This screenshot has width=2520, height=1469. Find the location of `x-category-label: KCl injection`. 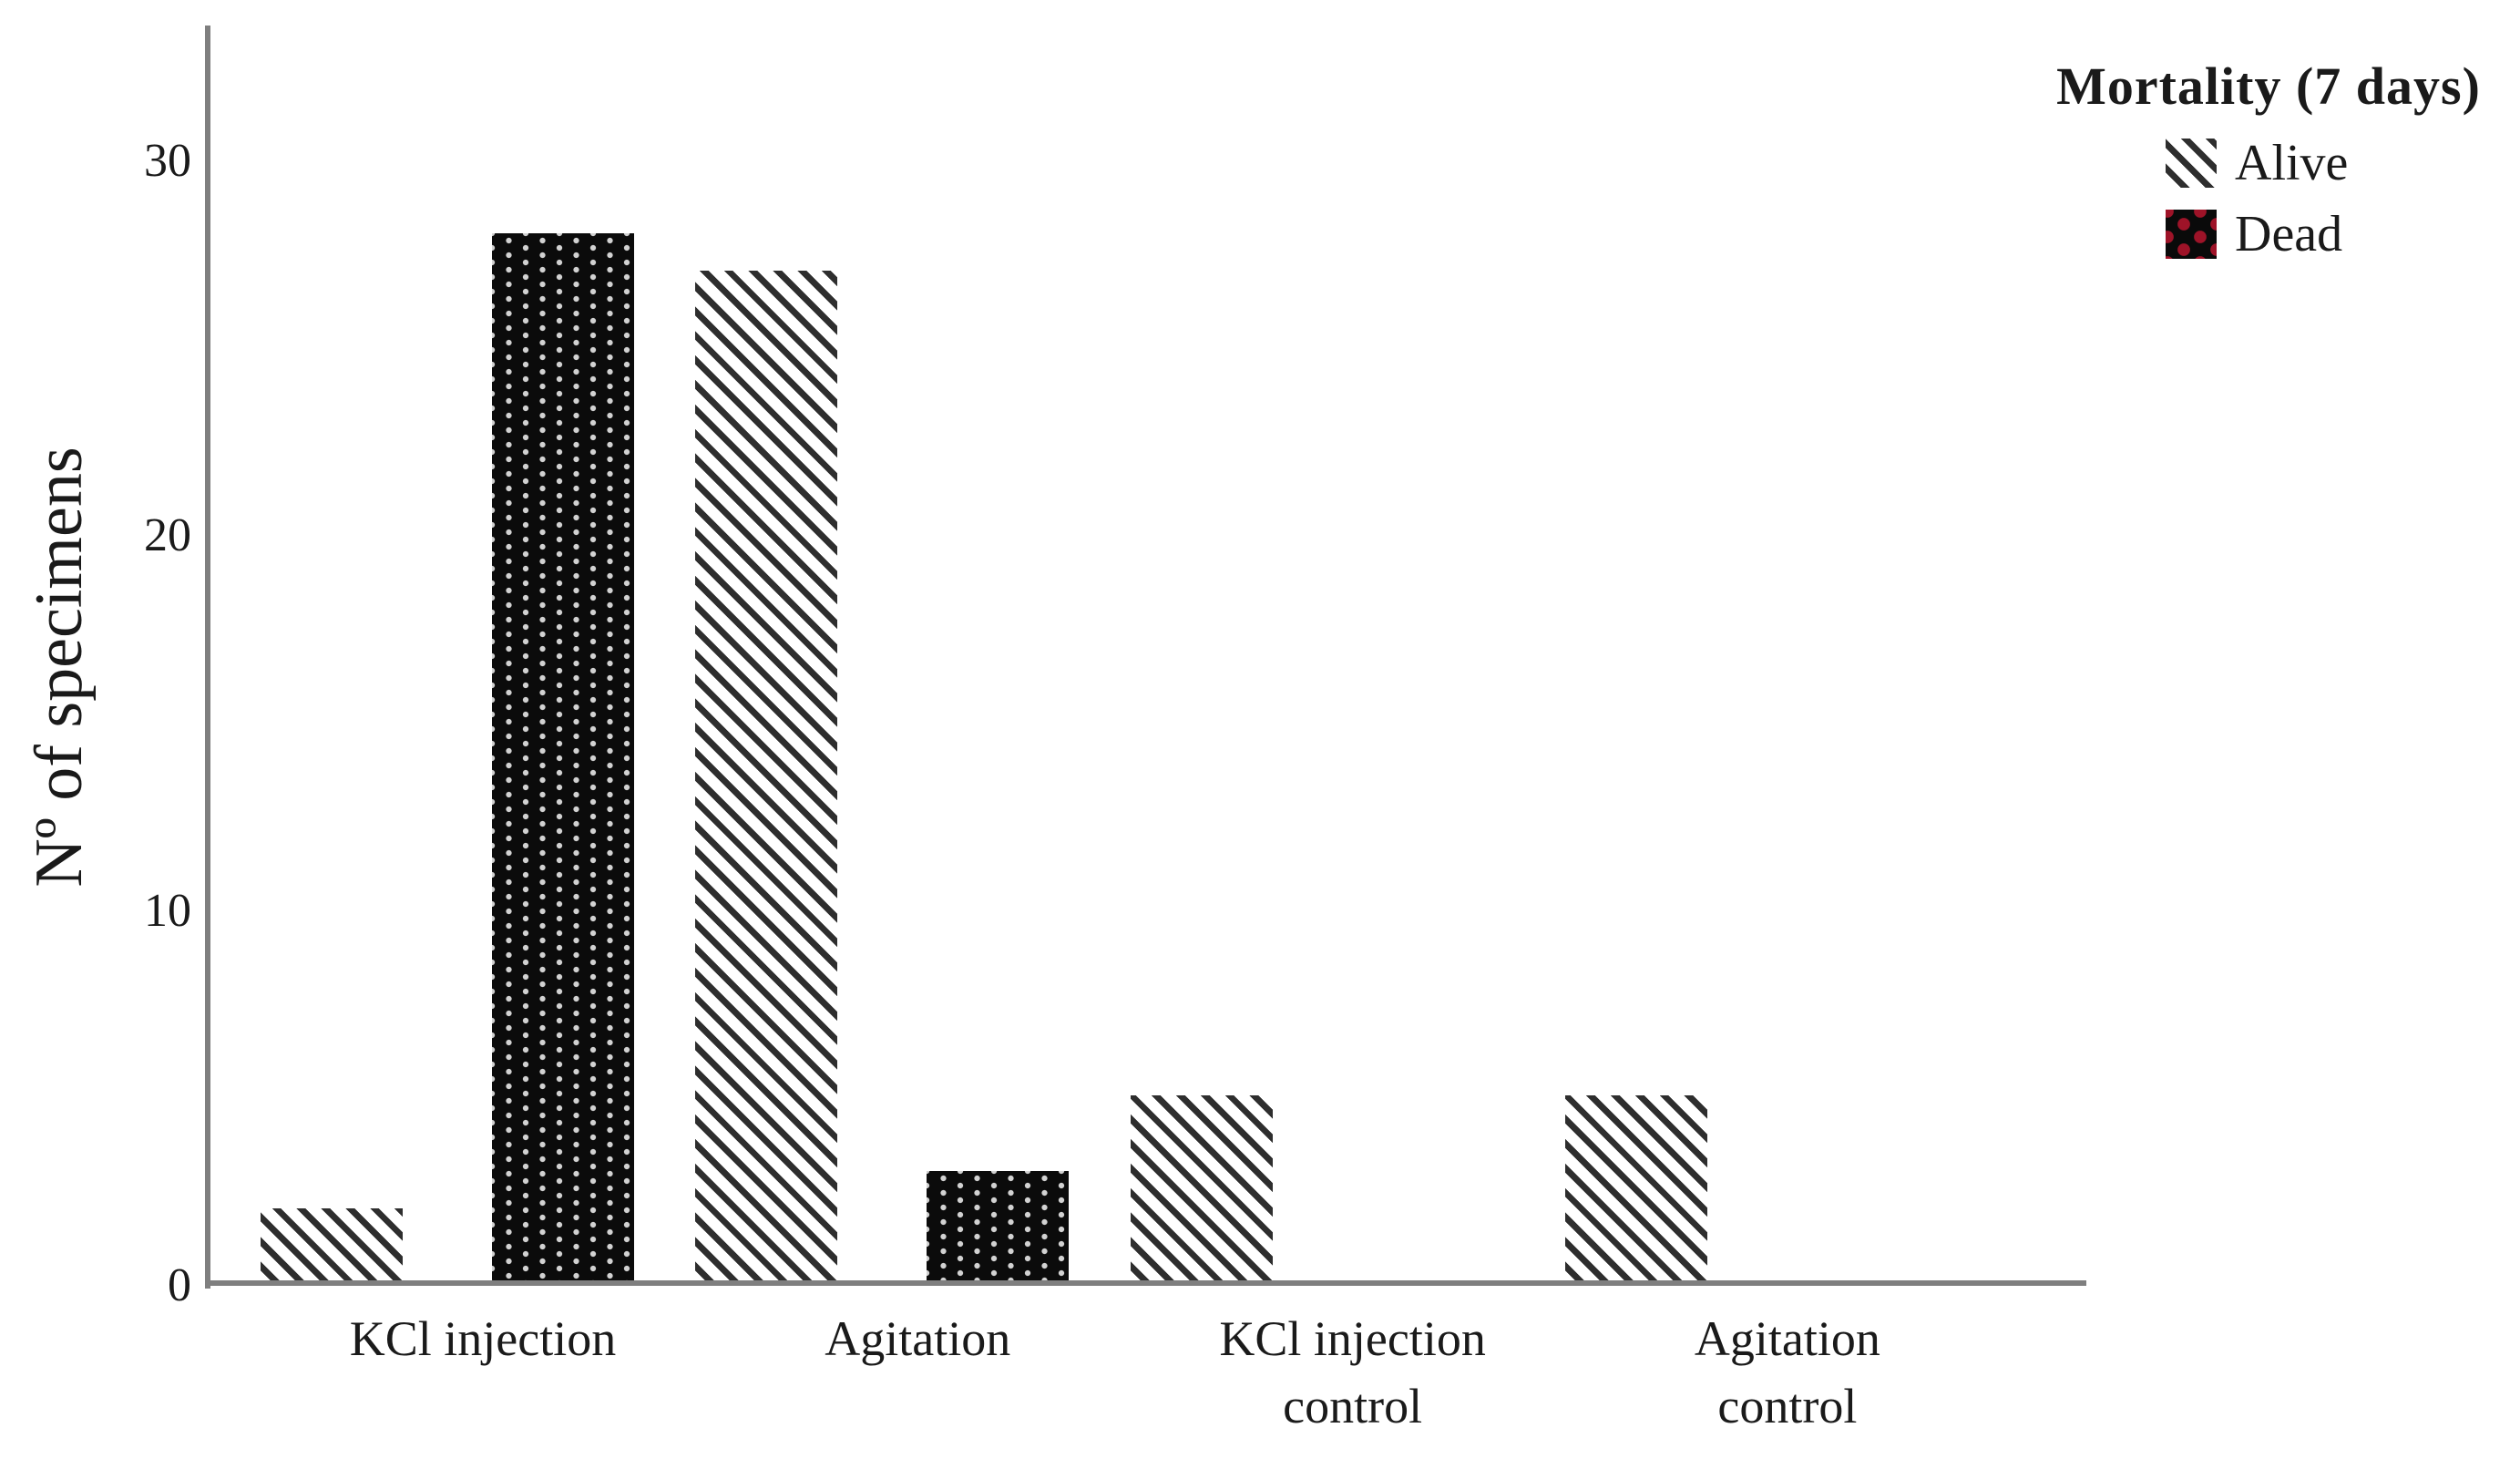

x-category-label: KCl injection is located at coordinates (483, 1338).